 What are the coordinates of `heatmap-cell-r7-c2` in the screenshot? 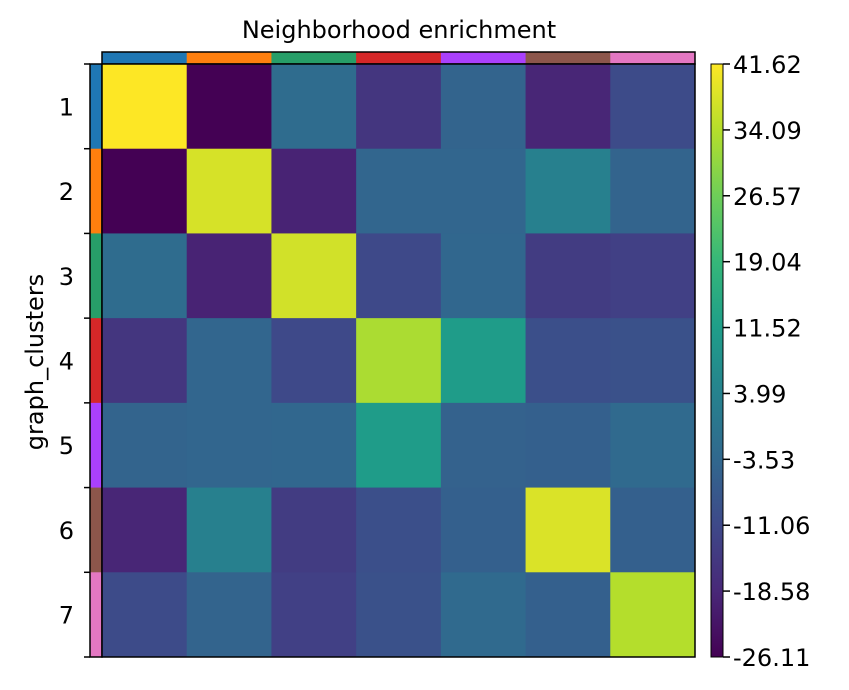 It's located at (229, 615).